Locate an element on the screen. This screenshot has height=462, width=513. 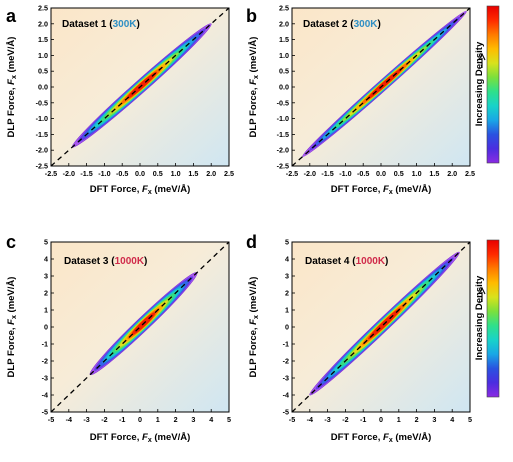
x-tick-label-b-4: -0.5 is located at coordinates (363, 173).